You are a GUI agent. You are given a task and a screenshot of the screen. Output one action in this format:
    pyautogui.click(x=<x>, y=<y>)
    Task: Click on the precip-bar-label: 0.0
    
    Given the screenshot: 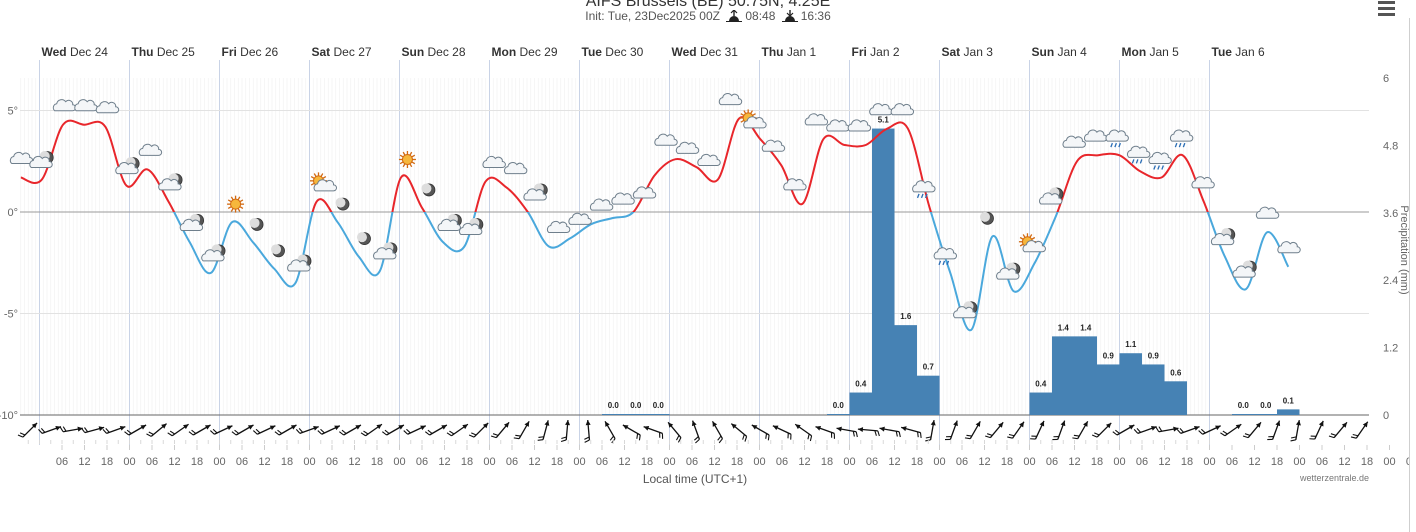 What is the action you would take?
    pyautogui.click(x=1244, y=405)
    